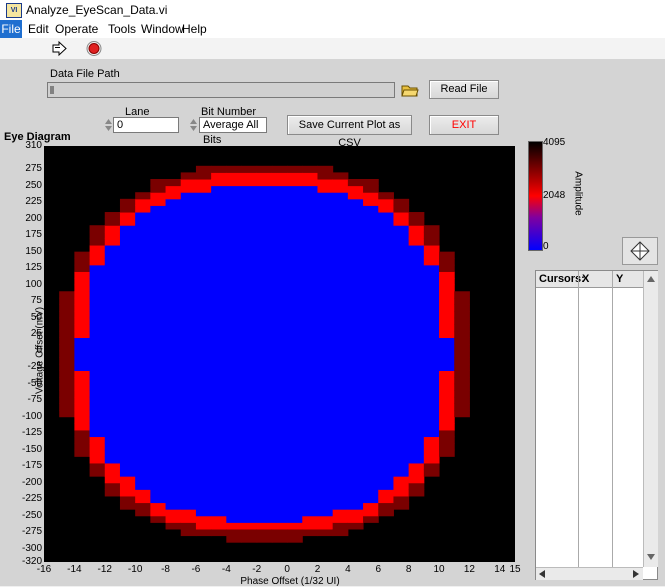  I want to click on graph-palette-icon, so click(640, 251).